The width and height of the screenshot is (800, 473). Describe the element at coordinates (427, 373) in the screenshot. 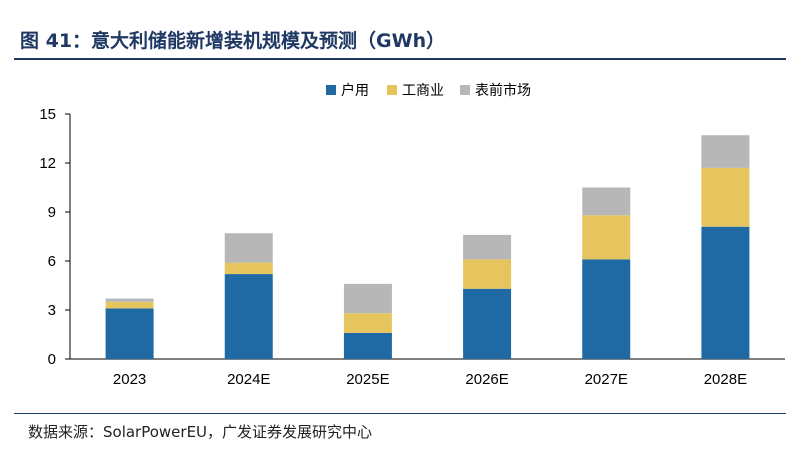

I see `x-axis: 2023 2024E 2025E 2026E 2027E 2028E` at that location.